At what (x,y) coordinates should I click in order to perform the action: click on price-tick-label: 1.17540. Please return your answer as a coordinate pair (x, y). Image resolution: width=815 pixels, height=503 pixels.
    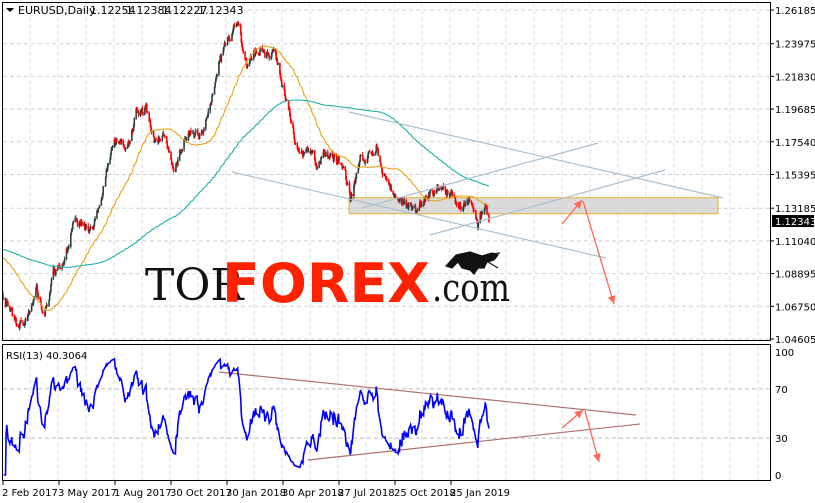
    Looking at the image, I should click on (795, 143).